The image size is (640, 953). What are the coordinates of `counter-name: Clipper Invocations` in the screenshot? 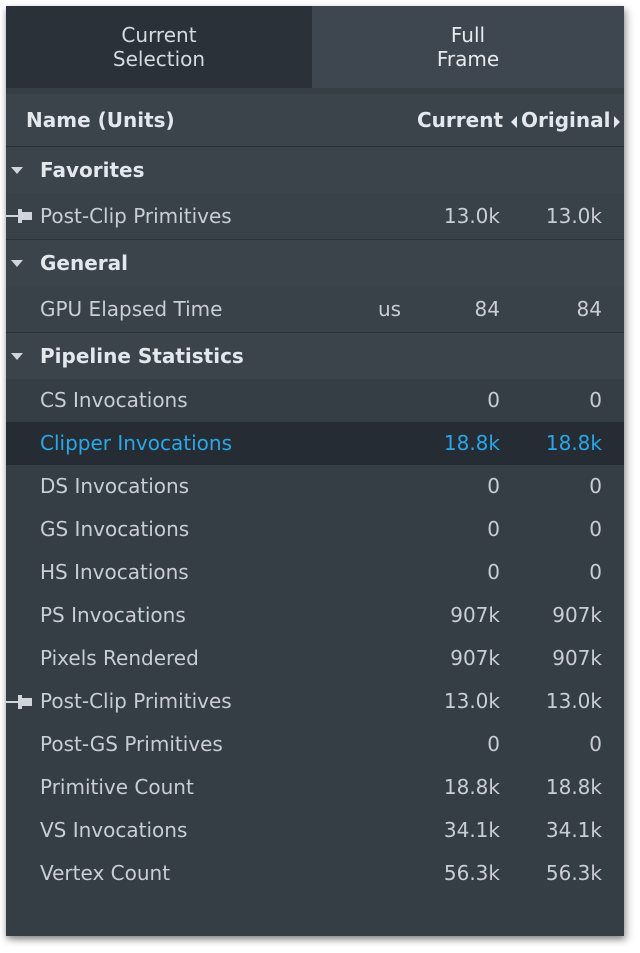 It's located at (136, 443).